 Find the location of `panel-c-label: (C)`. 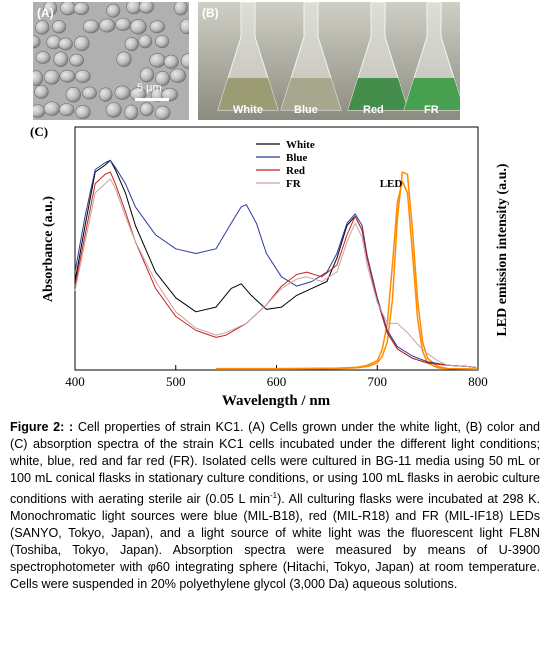

panel-c-label: (C) is located at coordinates (39, 131).